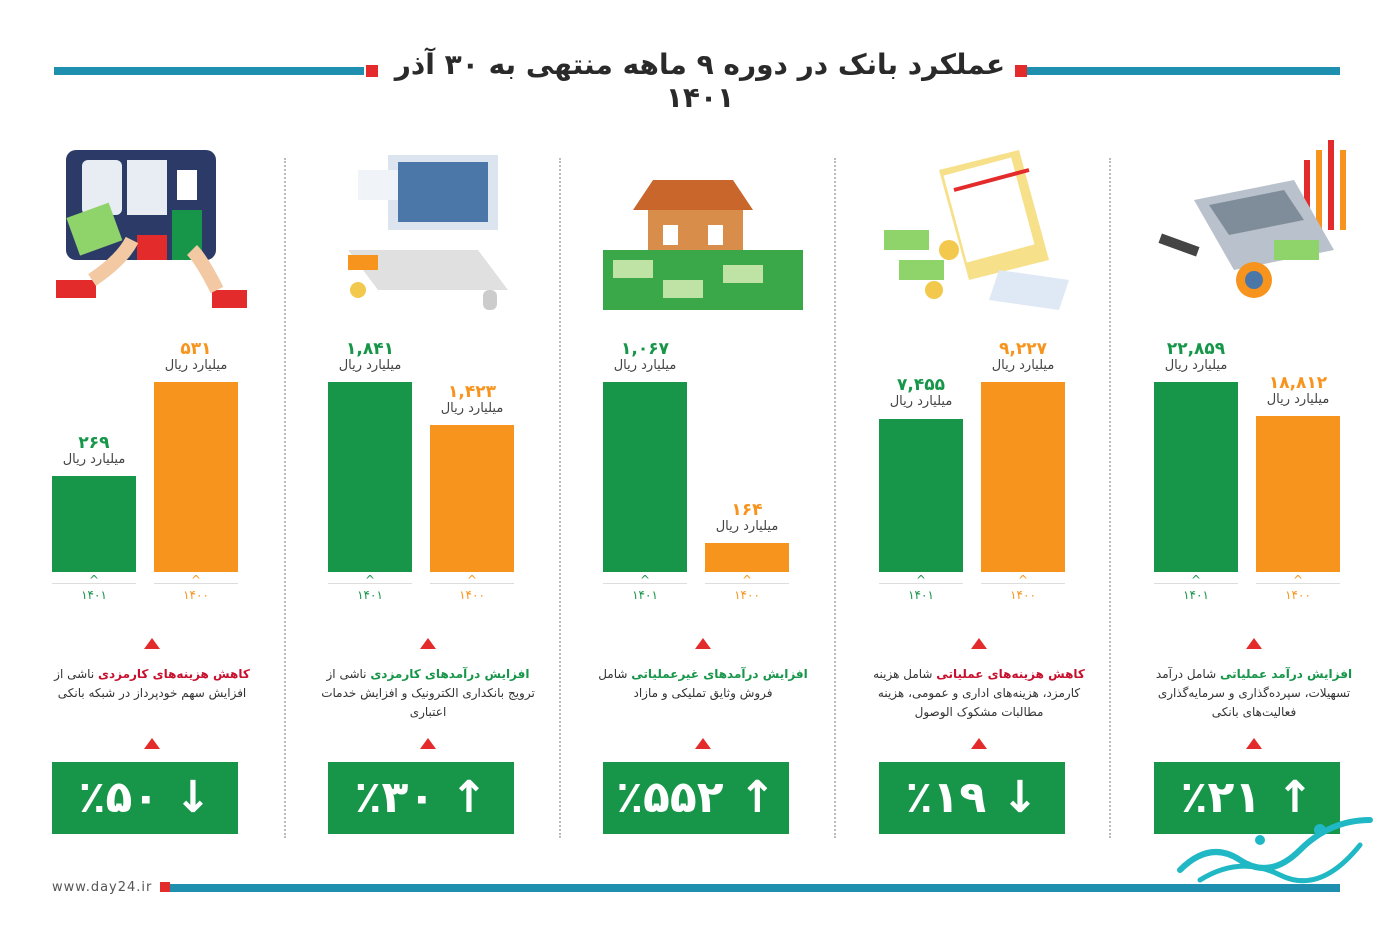 The image size is (1393, 950). What do you see at coordinates (1196, 349) in the screenshot?
I see `bar-value-label: ۲۲,۸۵۹` at bounding box center [1196, 349].